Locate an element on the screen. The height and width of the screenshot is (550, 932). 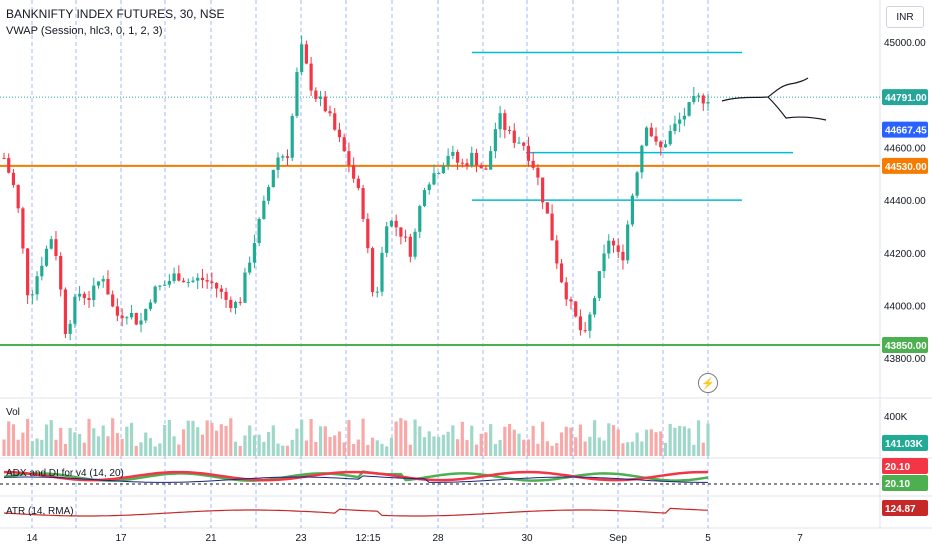
atr-line is located at coordinates (356, 512).